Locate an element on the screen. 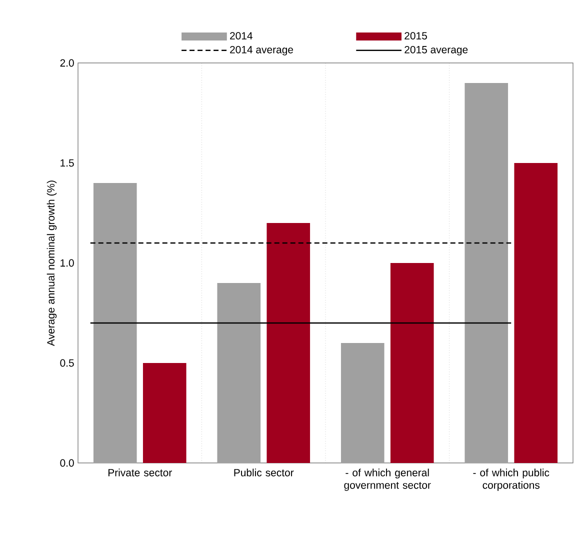  x-tick-label: Public sector is located at coordinates (264, 472).